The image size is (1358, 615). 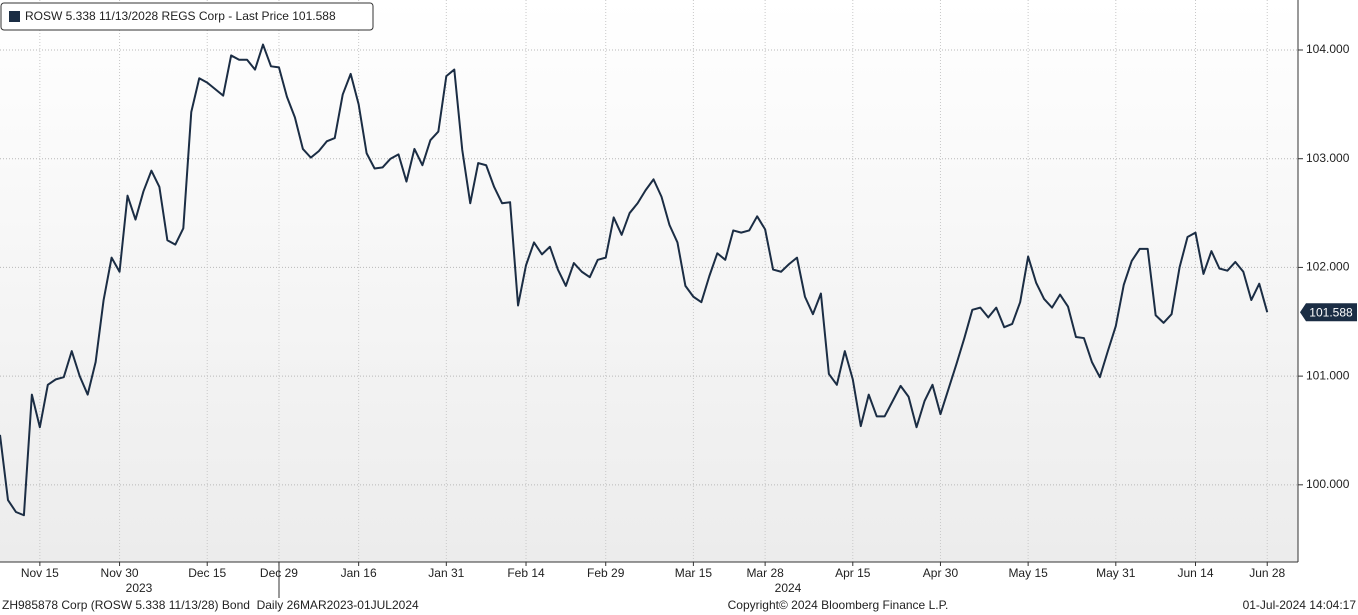 I want to click on x-tick-label: Mar 15, so click(x=694, y=573).